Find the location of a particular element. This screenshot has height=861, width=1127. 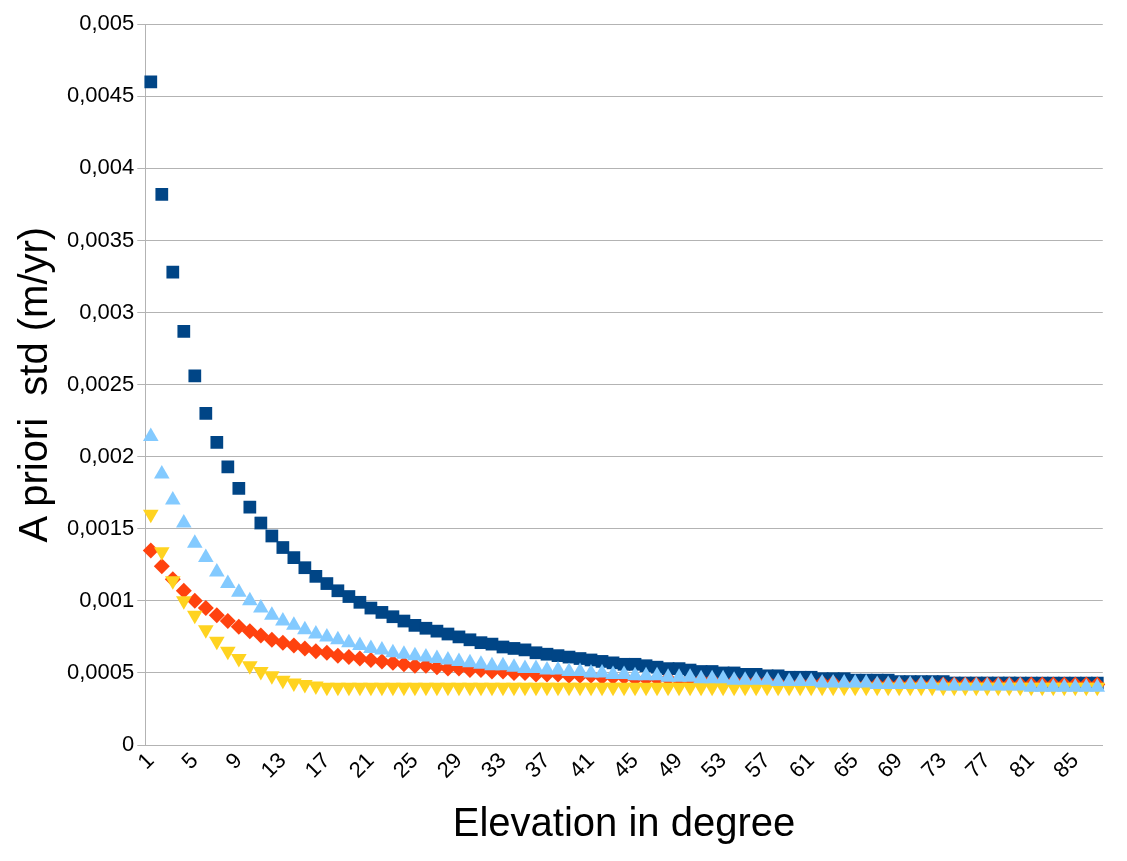

x-tick-label: 77 is located at coordinates (978, 765).